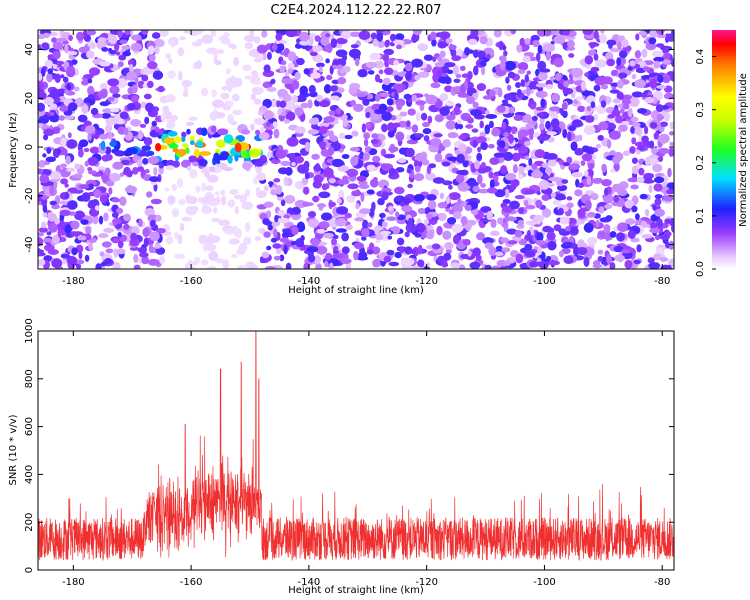  Describe the element at coordinates (700, 163) in the screenshot. I see `colorbar-tick-label: 0.2` at that location.